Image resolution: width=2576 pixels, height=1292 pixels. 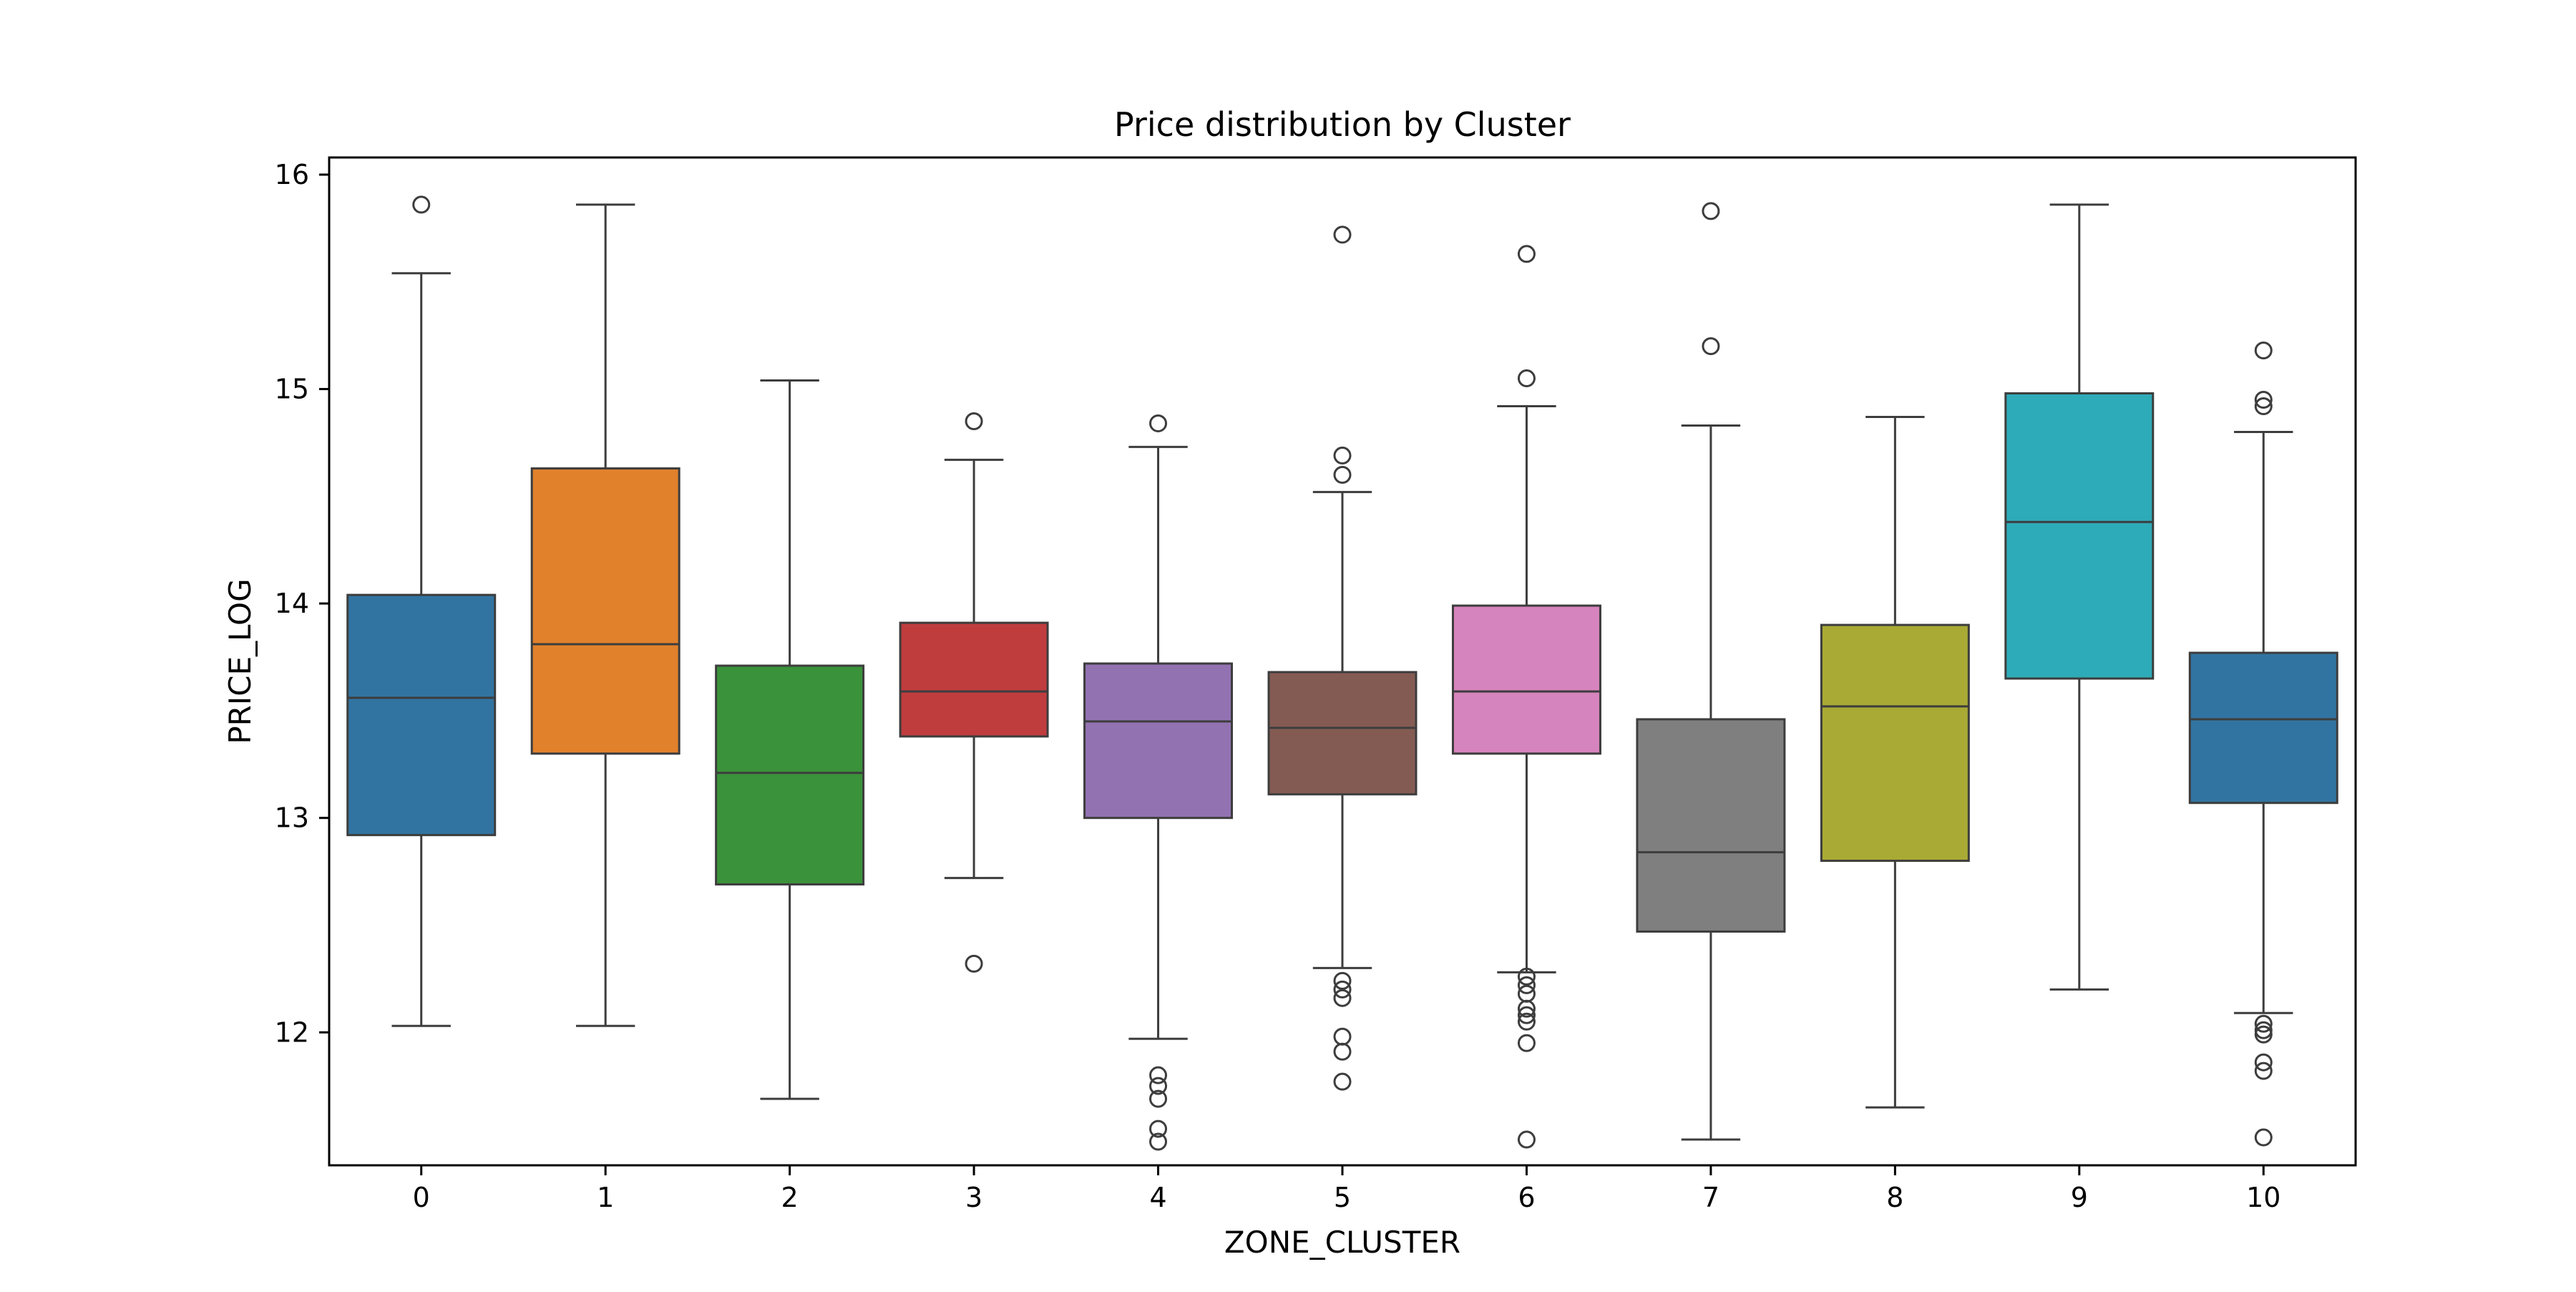 What do you see at coordinates (2263, 1197) in the screenshot?
I see `x-tick-label: 10` at bounding box center [2263, 1197].